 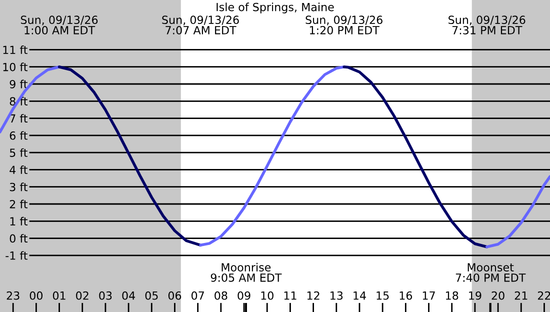 I want to click on x-tick-label: 19, so click(x=475, y=295).